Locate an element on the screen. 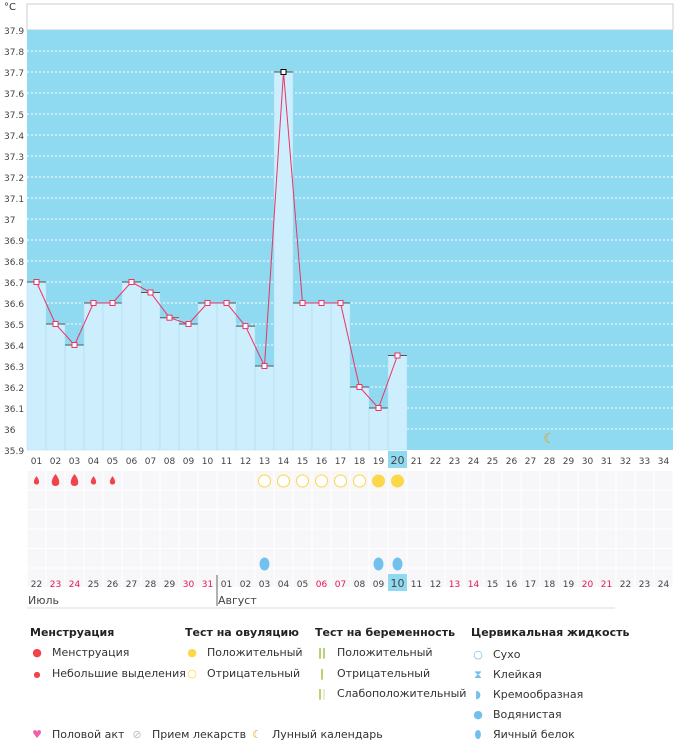 The height and width of the screenshot is (742, 682). y-tick-label: 37.6 is located at coordinates (14, 95).